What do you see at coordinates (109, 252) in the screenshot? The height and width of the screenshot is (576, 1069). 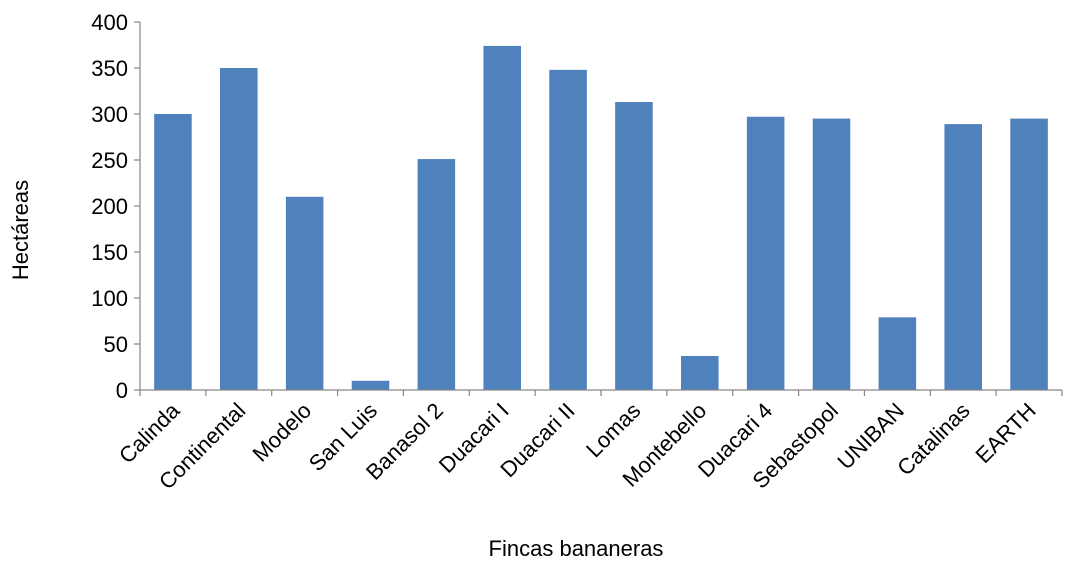 I see `y-tick-label: 150` at bounding box center [109, 252].